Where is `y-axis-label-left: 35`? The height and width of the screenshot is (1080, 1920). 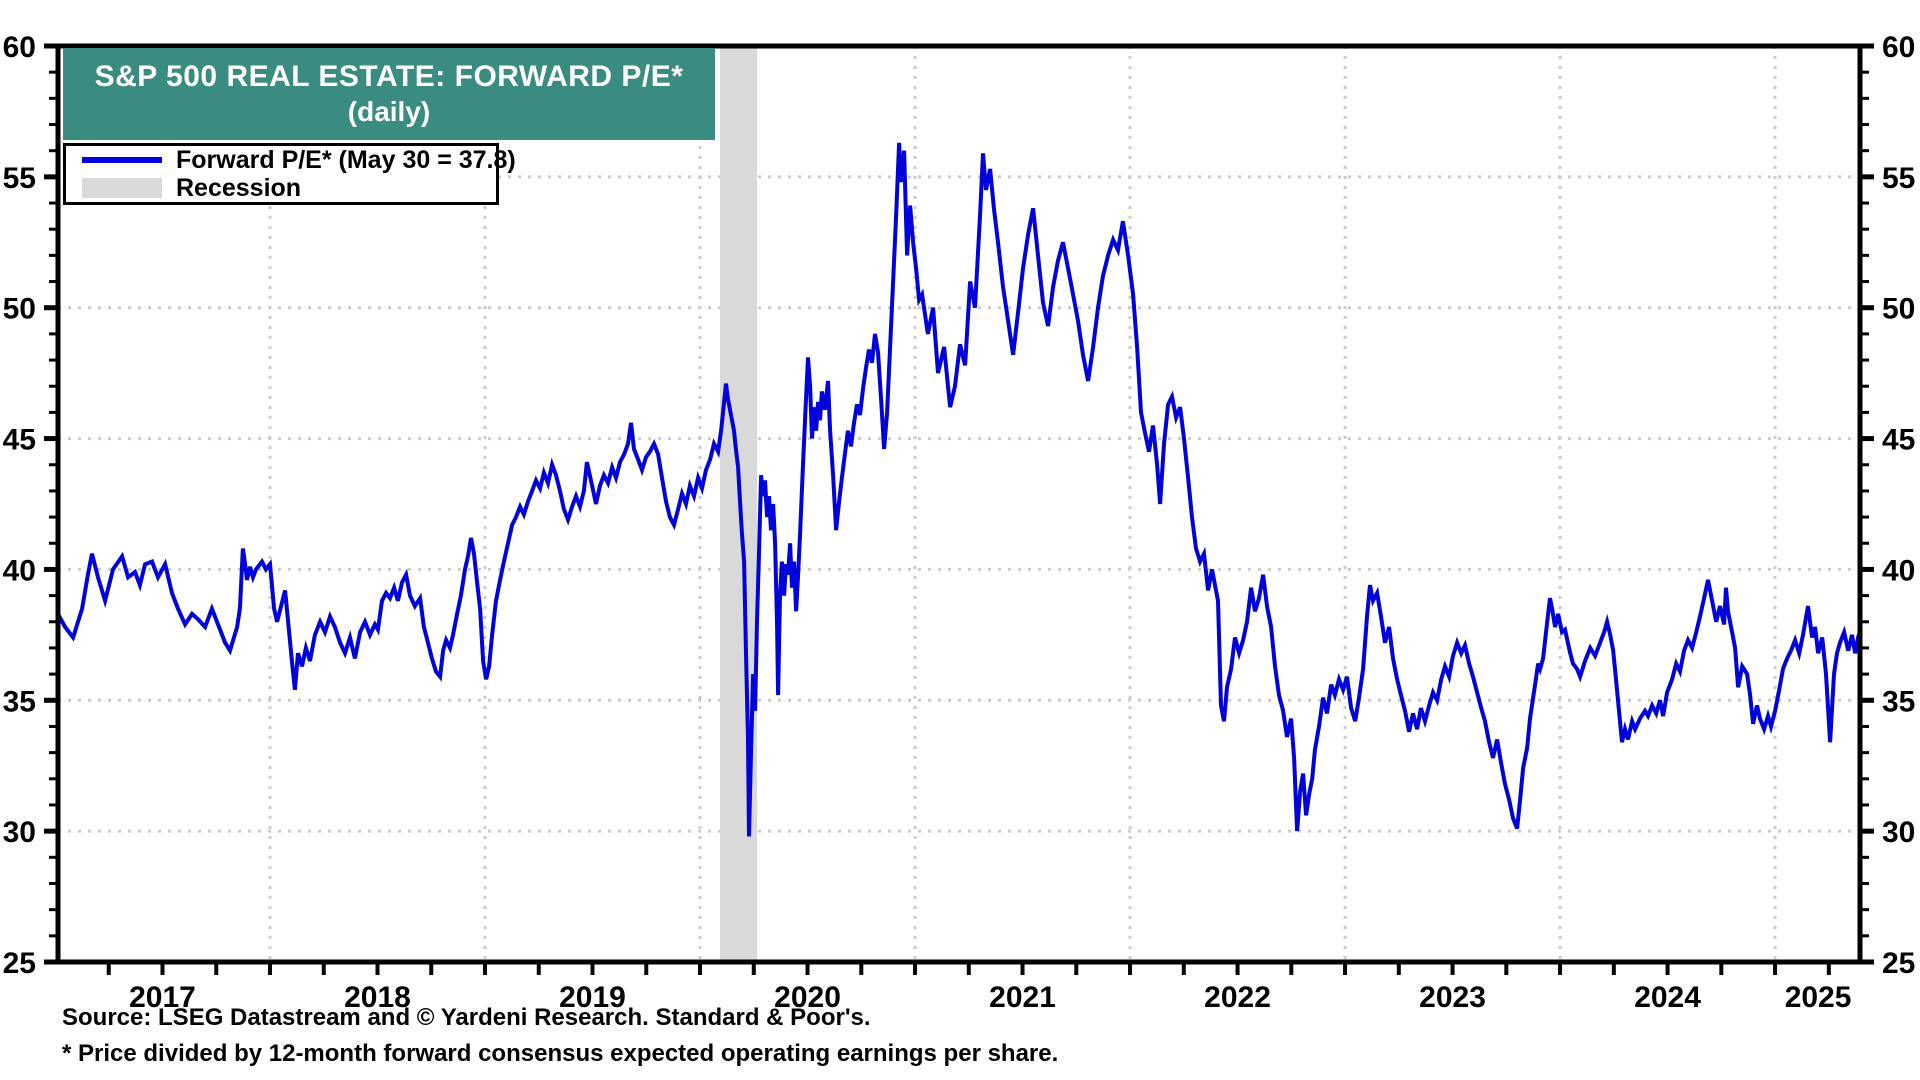
y-axis-label-left: 35 is located at coordinates (19, 701).